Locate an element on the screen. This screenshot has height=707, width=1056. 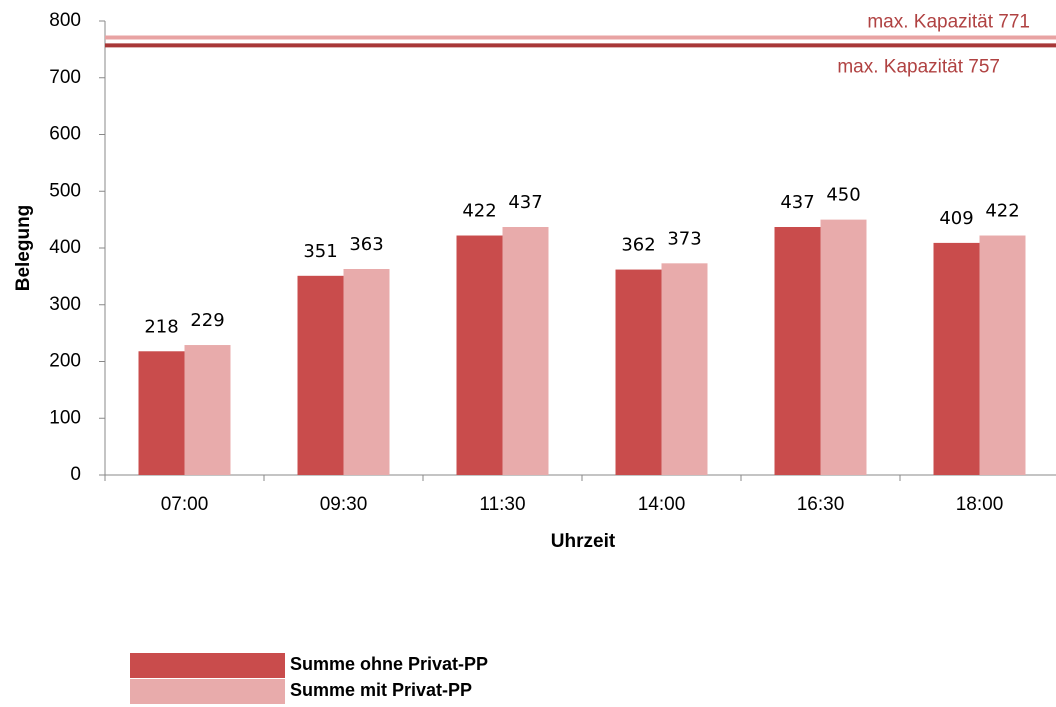
x-tick-label: 11:30 is located at coordinates (502, 504).